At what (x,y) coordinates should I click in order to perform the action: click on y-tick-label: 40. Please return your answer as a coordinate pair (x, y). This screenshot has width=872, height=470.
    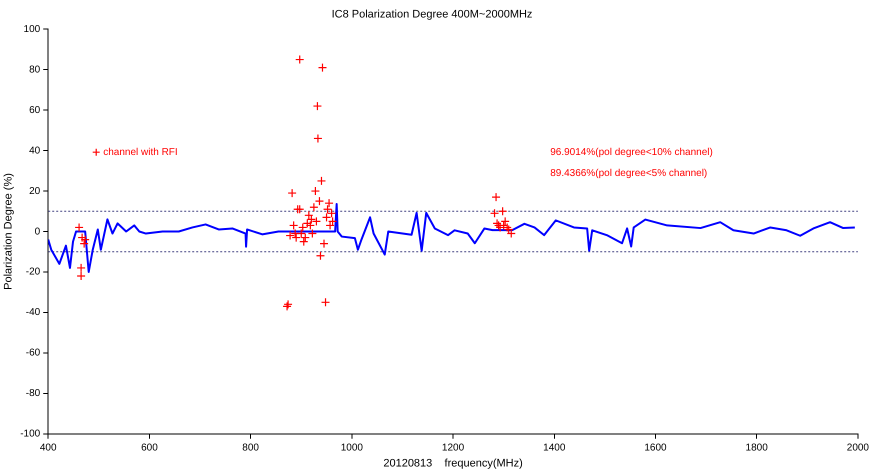
    Looking at the image, I should click on (35, 150).